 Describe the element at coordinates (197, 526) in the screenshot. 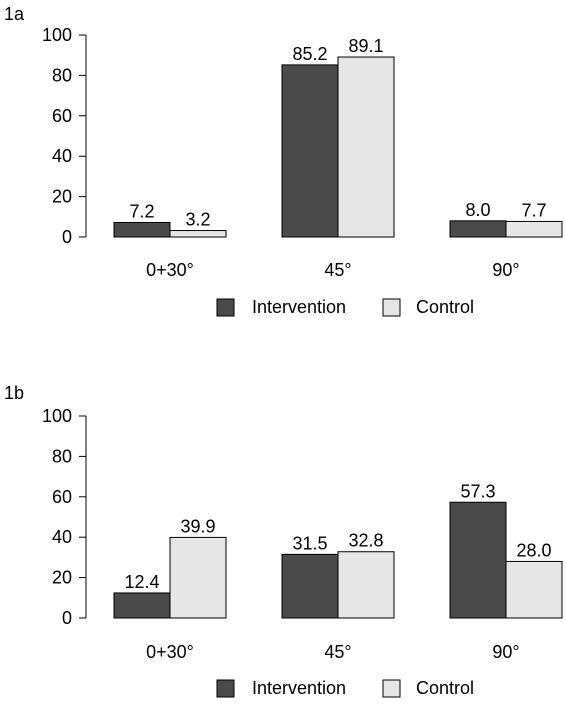

I see `data-label: 39.9` at that location.